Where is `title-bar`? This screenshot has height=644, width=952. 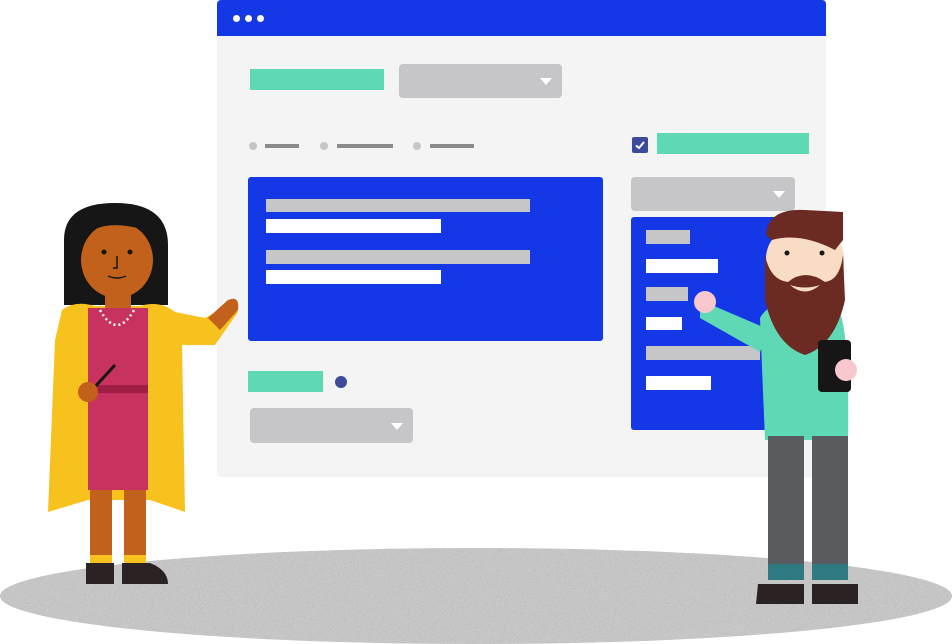 title-bar is located at coordinates (521, 18).